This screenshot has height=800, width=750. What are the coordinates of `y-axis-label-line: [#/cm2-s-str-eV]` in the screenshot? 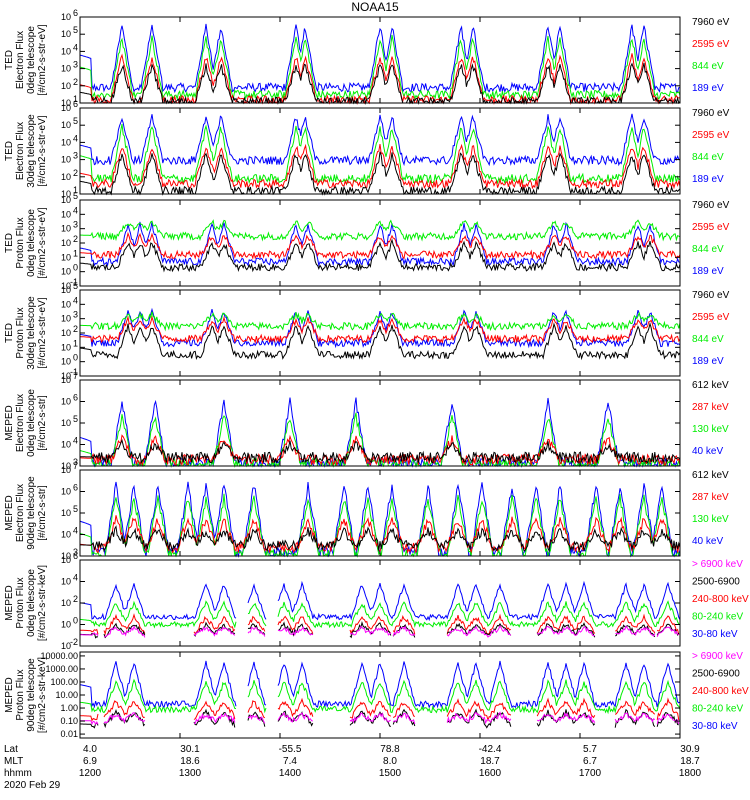 It's located at (42, 332).